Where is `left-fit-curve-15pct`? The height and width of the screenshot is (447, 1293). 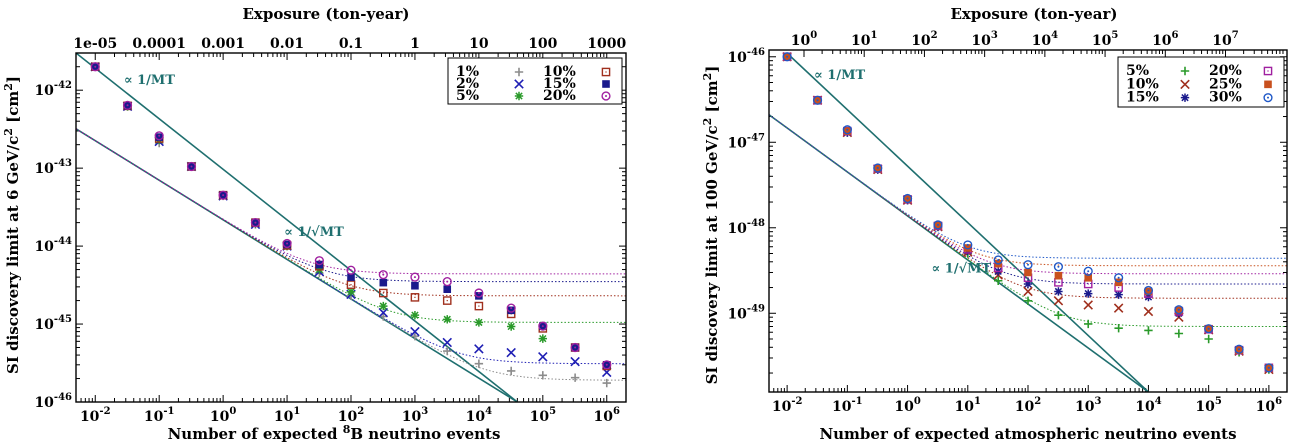 left-fit-curve-15pct is located at coordinates (351, 205).